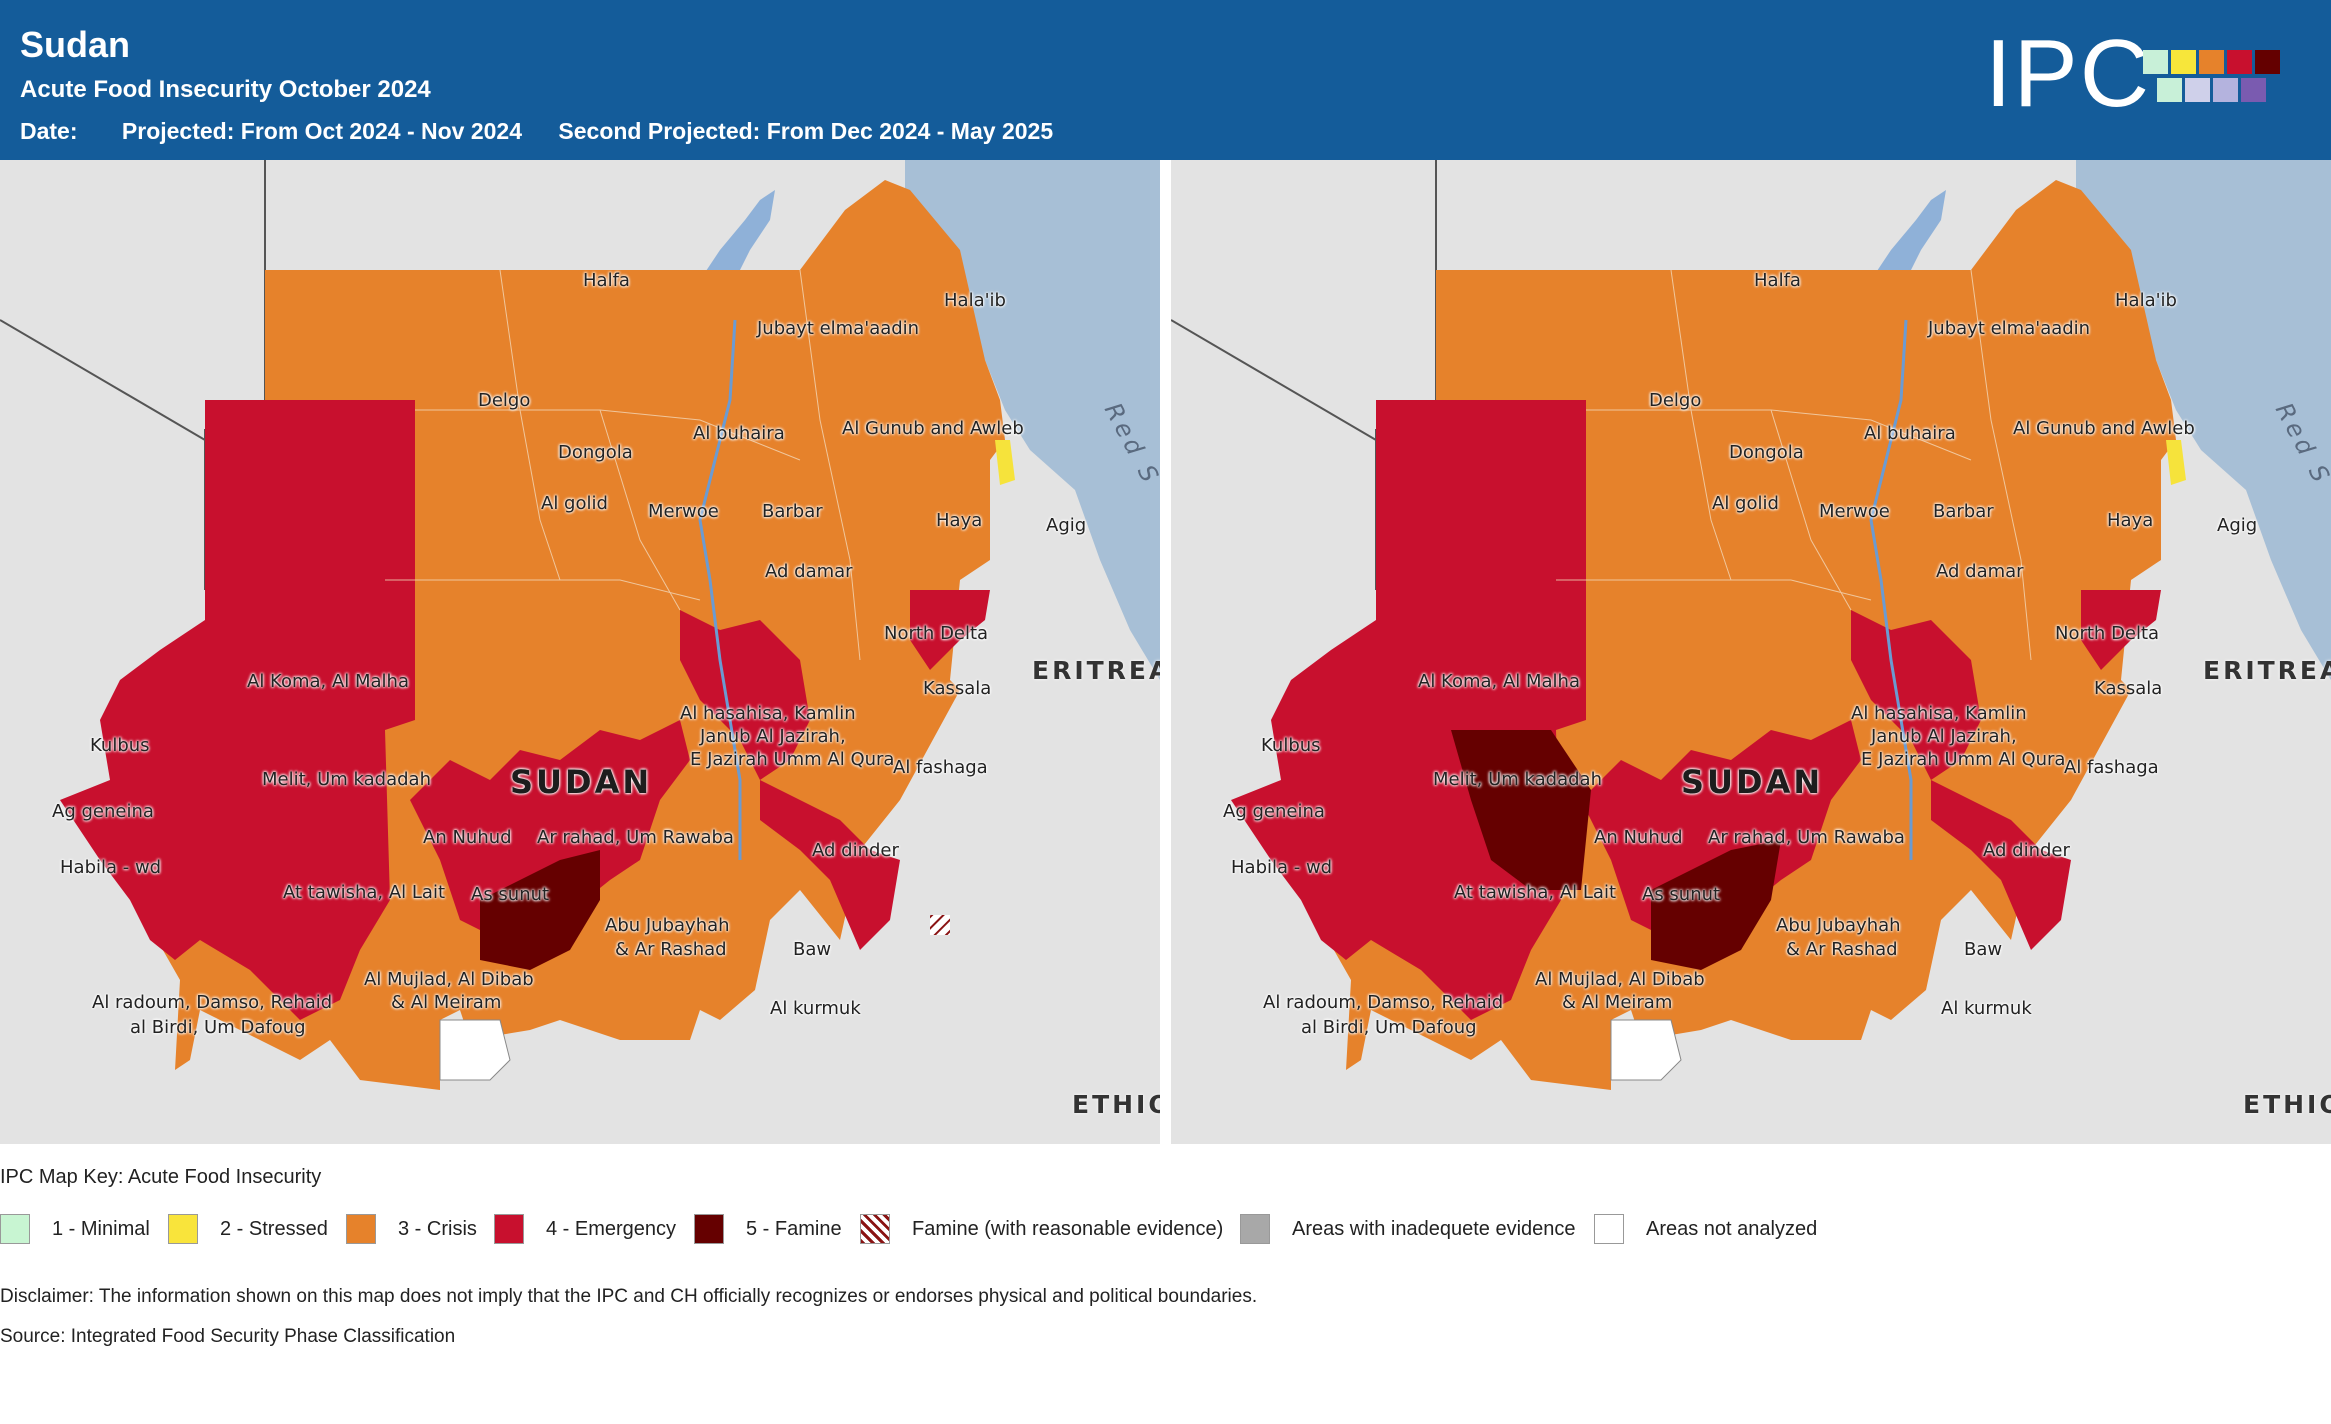 The width and height of the screenshot is (2331, 1424). Describe the element at coordinates (75, 44) in the screenshot. I see `page-title: Sudan` at that location.